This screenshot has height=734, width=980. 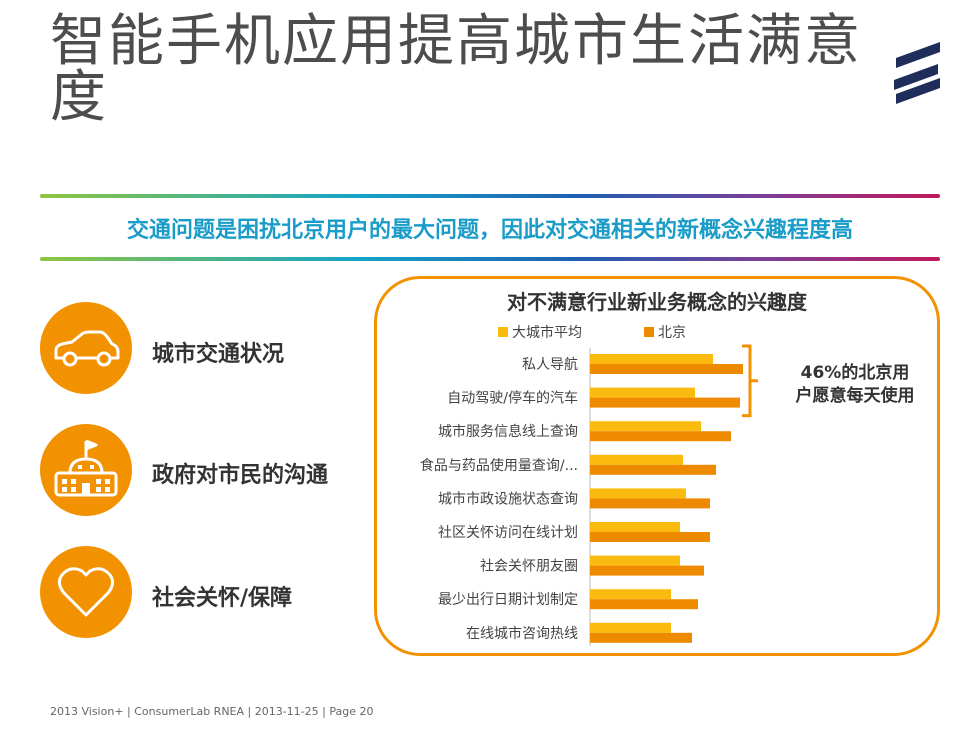 What do you see at coordinates (547, 333) in the screenshot?
I see `legend-label-average: 大城市平均` at bounding box center [547, 333].